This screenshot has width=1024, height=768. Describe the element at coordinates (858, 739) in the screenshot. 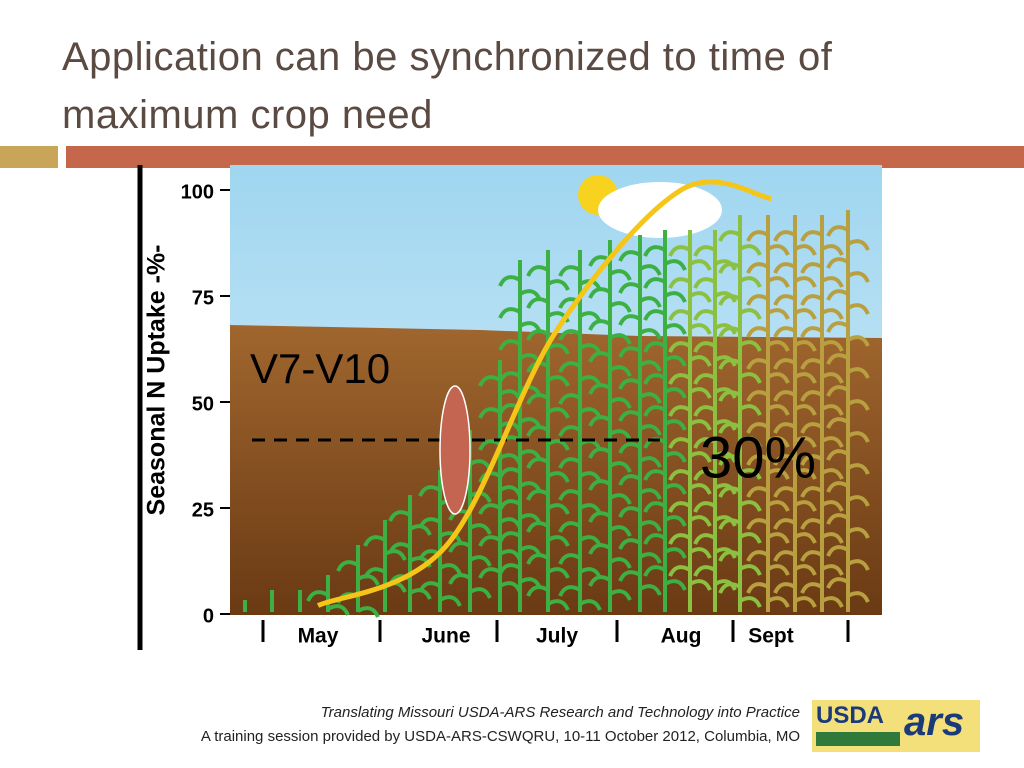

I see `logo-stripe` at that location.